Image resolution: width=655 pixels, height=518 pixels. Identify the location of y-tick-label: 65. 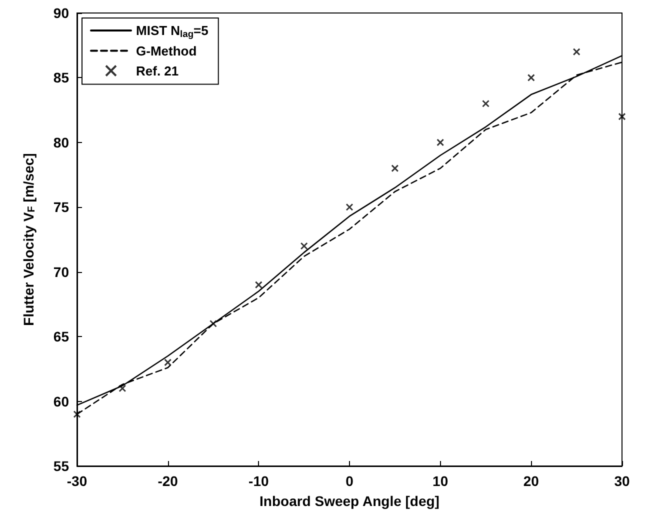
(61, 336).